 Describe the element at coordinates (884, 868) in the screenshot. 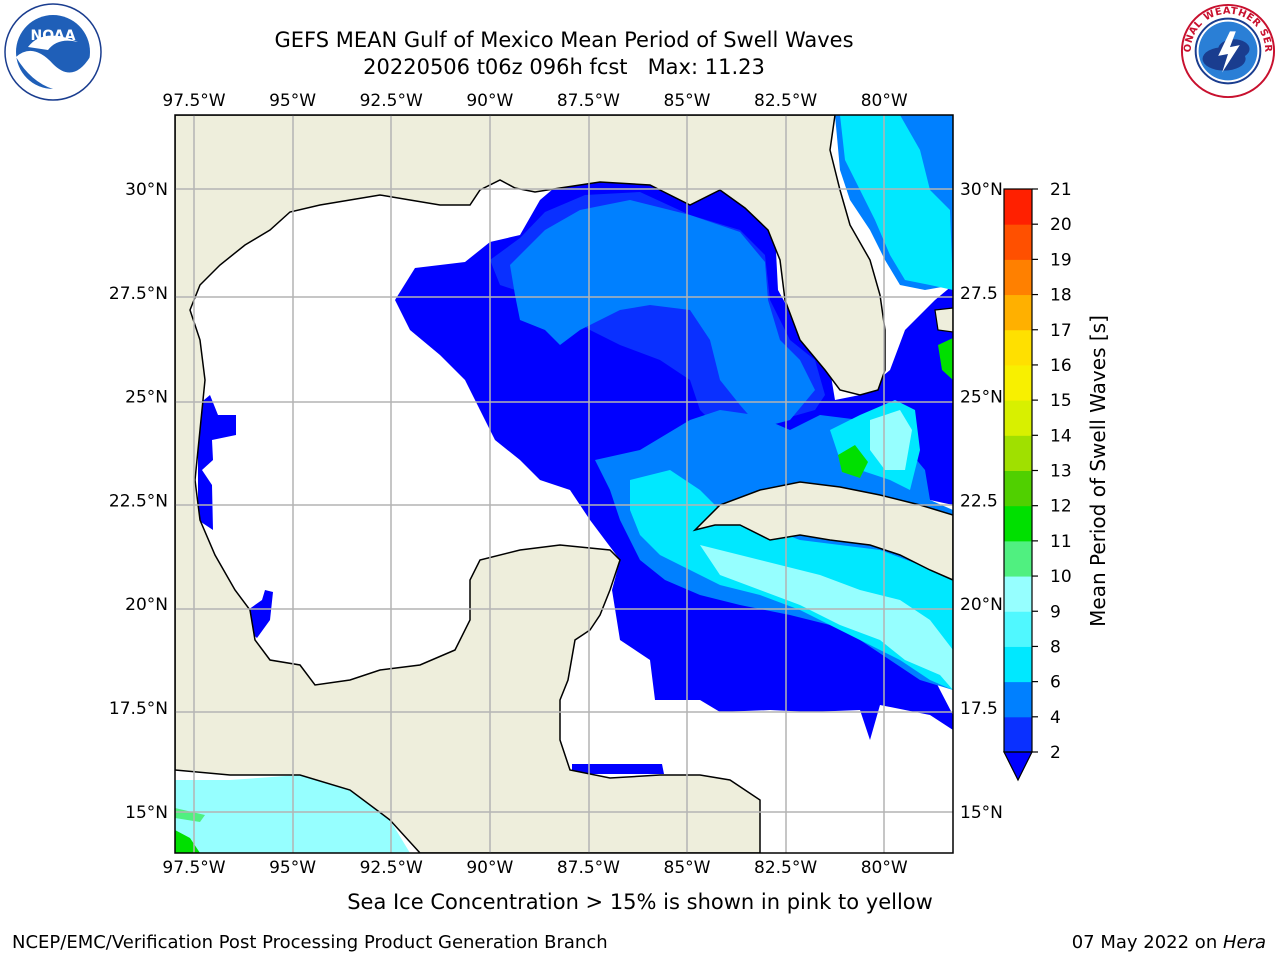

I see `x-tick-label-bottom: 80°W` at that location.